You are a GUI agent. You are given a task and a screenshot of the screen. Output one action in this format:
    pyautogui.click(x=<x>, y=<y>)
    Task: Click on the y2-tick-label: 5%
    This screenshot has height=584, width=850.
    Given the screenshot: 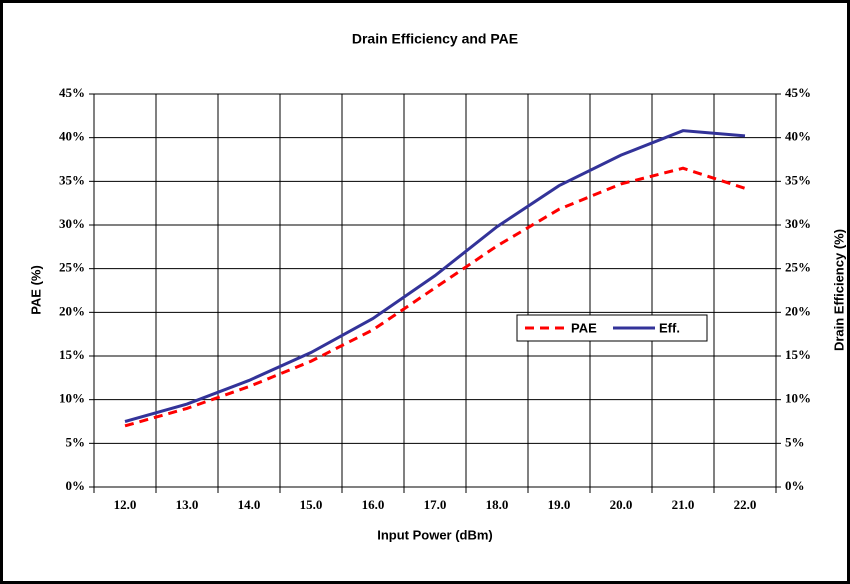 What is the action you would take?
    pyautogui.click(x=795, y=441)
    